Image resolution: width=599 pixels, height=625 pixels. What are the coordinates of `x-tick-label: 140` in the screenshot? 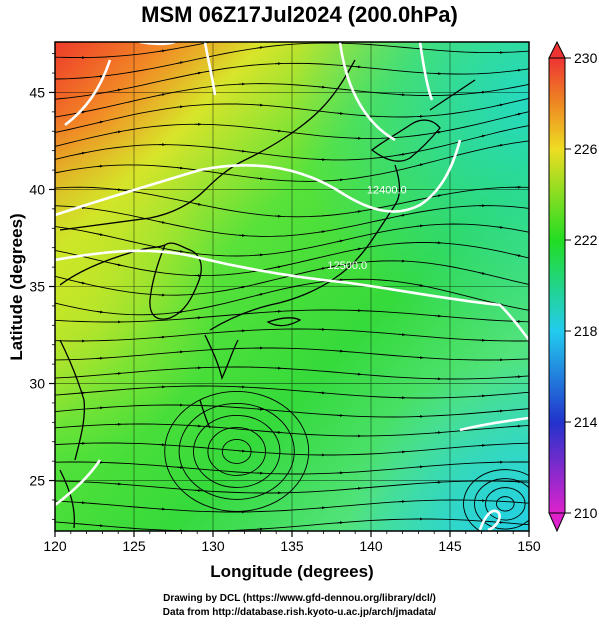 It's located at (371, 546).